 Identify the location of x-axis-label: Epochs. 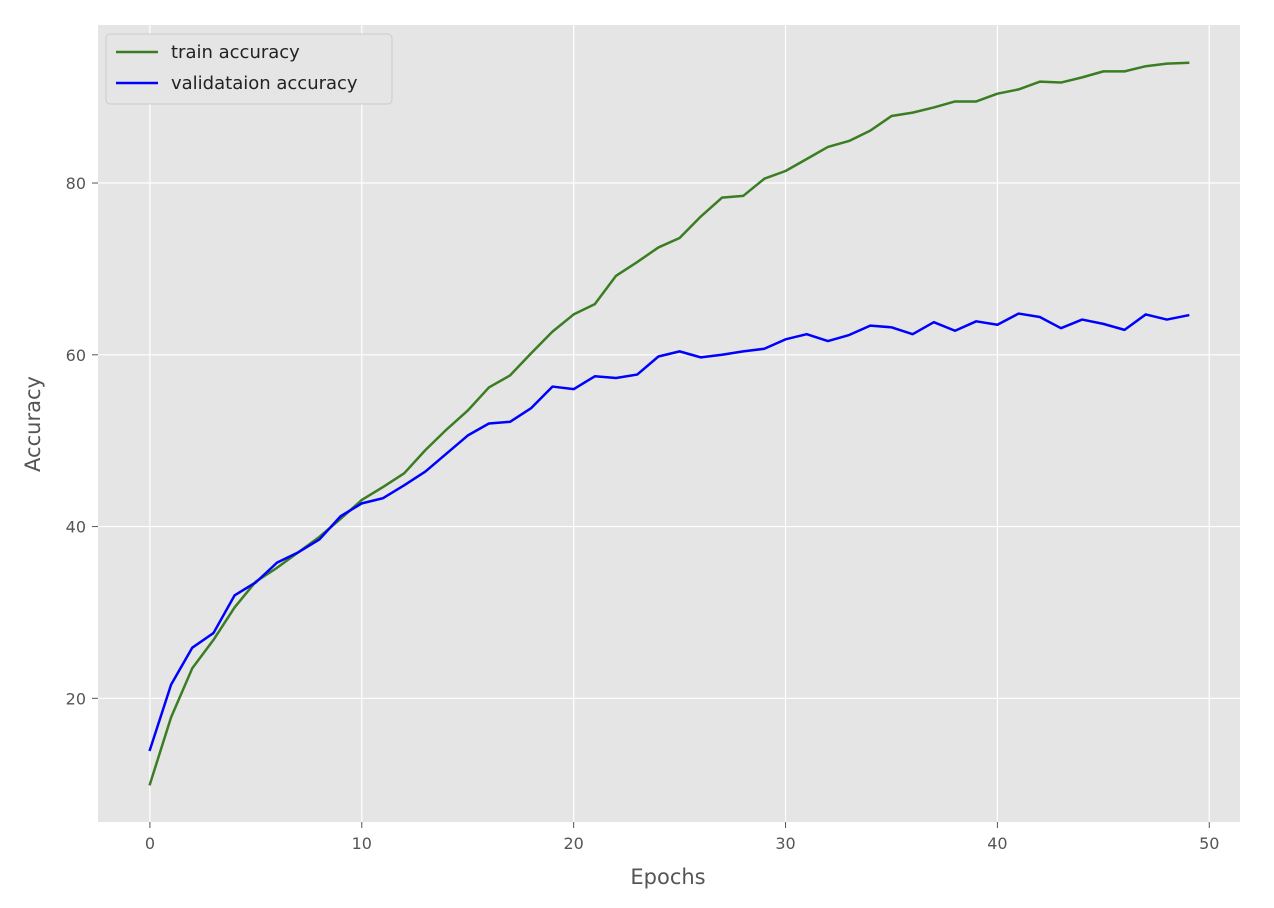
(667, 877).